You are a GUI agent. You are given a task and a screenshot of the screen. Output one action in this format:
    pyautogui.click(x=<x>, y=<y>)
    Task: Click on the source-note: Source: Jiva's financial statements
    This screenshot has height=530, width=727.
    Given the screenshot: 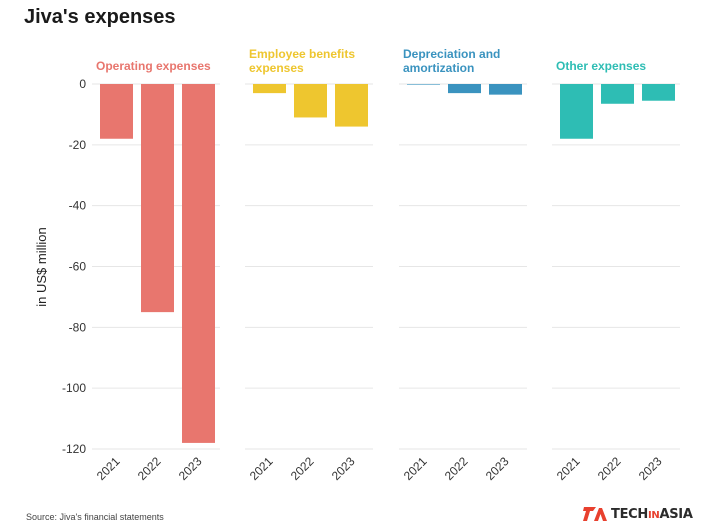 What is the action you would take?
    pyautogui.click(x=95, y=517)
    